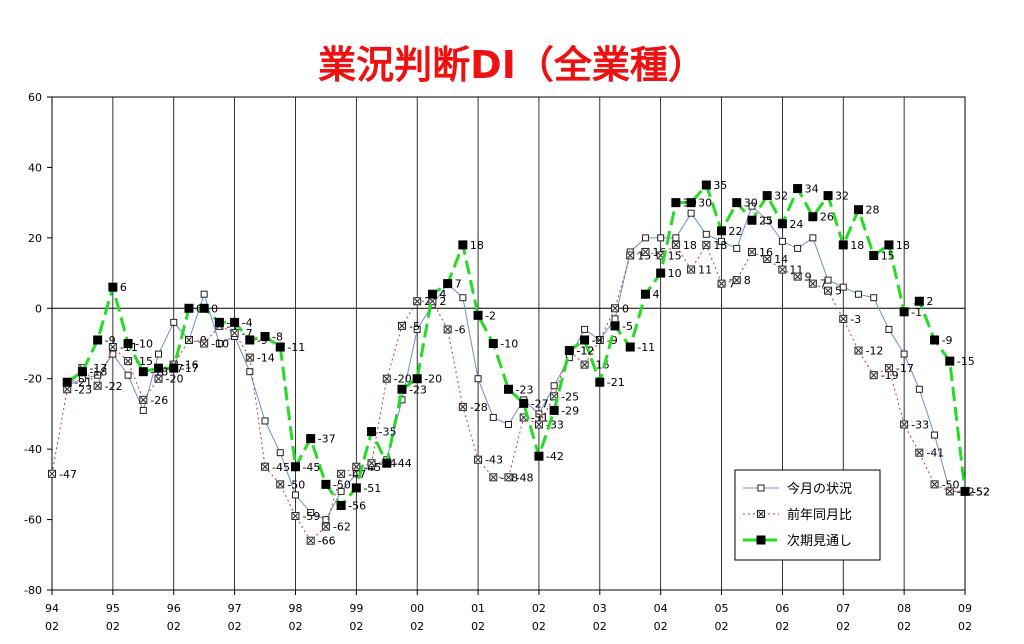 This screenshot has width=1024, height=644. Describe the element at coordinates (981, 491) in the screenshot. I see `series-2-data-label: -52` at that location.